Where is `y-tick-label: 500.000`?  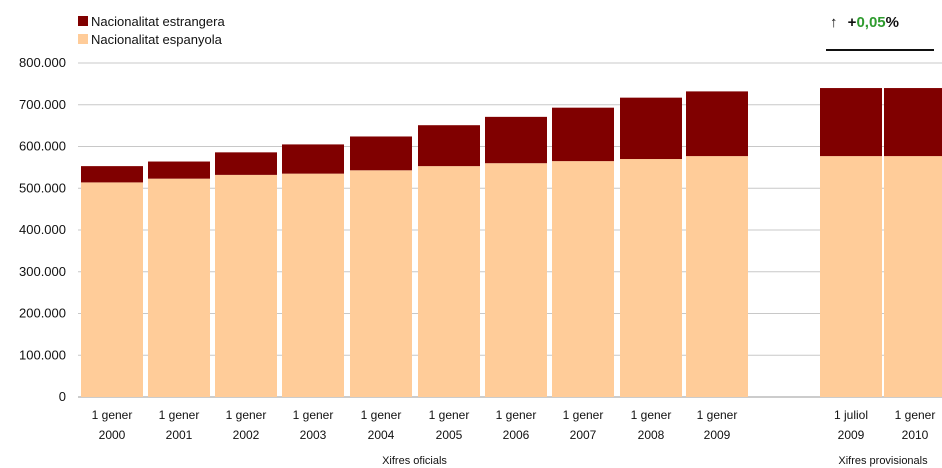 y-tick-label: 500.000 is located at coordinates (42, 187).